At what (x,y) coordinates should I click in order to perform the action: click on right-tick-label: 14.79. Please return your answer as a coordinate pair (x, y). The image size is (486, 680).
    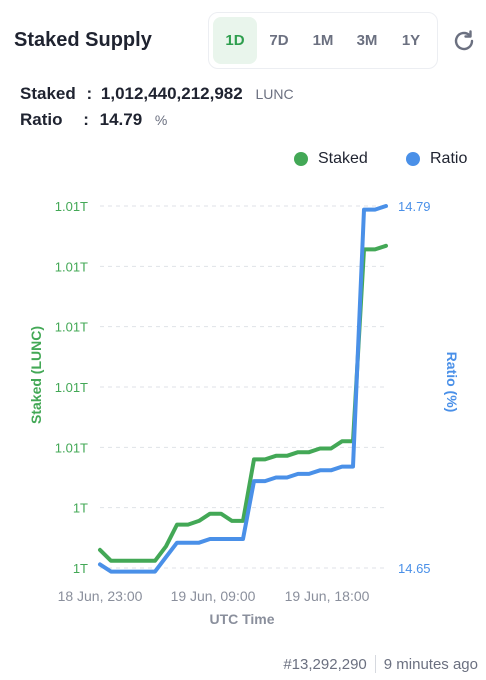
    Looking at the image, I should click on (414, 206).